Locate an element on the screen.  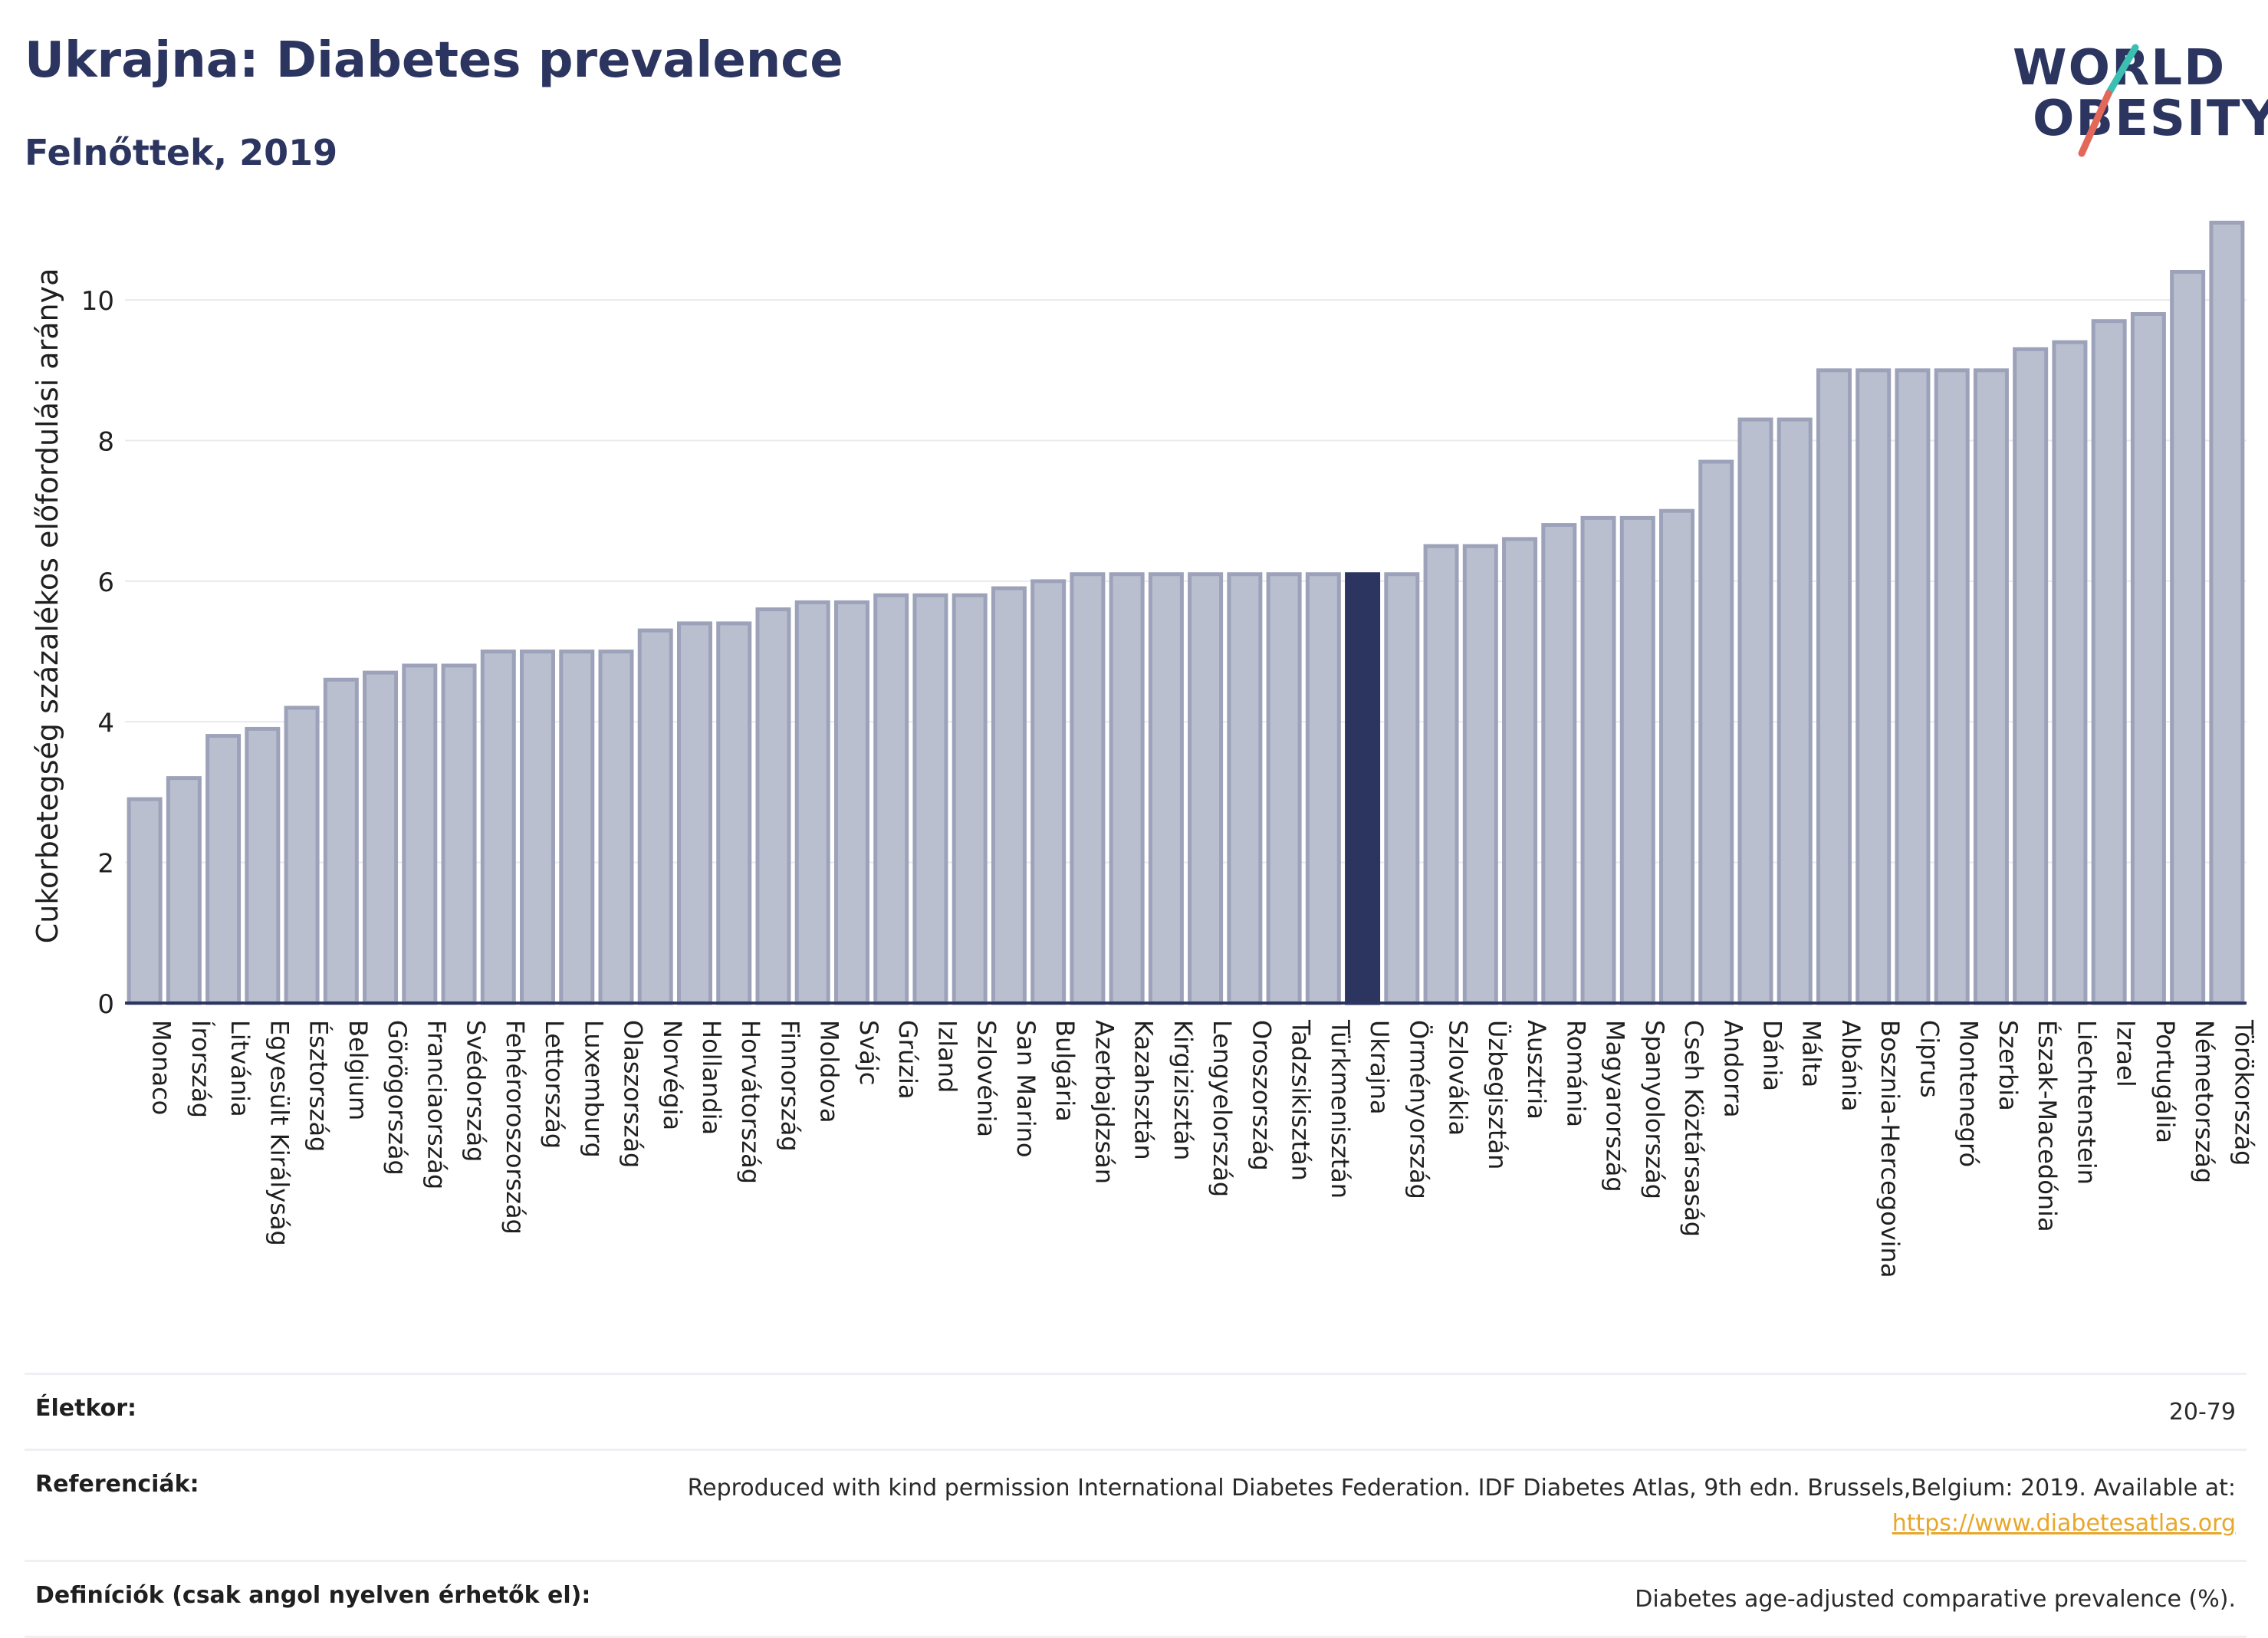
y-tick-label: 0 is located at coordinates (105, 1005).